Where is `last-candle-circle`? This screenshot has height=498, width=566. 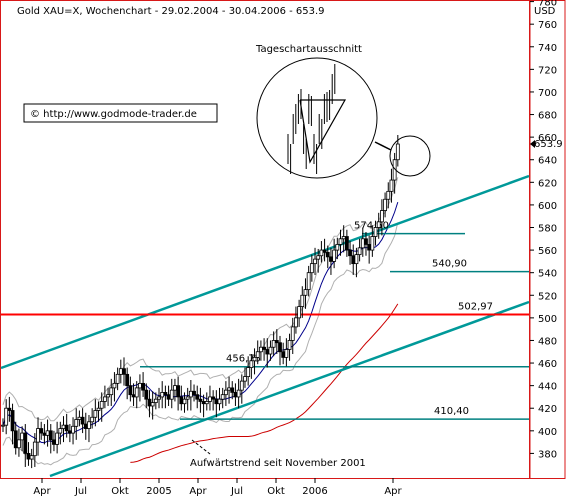 last-candle-circle is located at coordinates (410, 156).